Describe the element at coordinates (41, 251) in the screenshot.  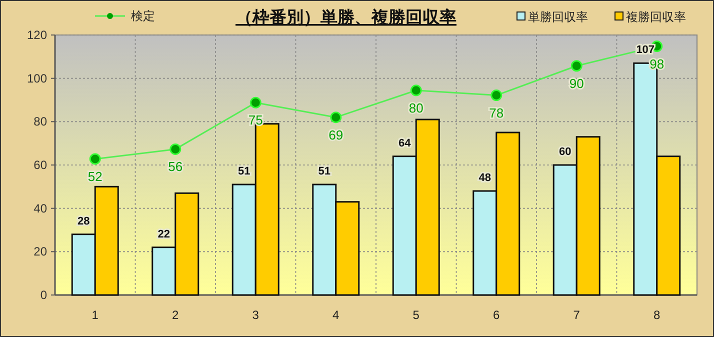
I see `y-tick-label: 20` at that location.